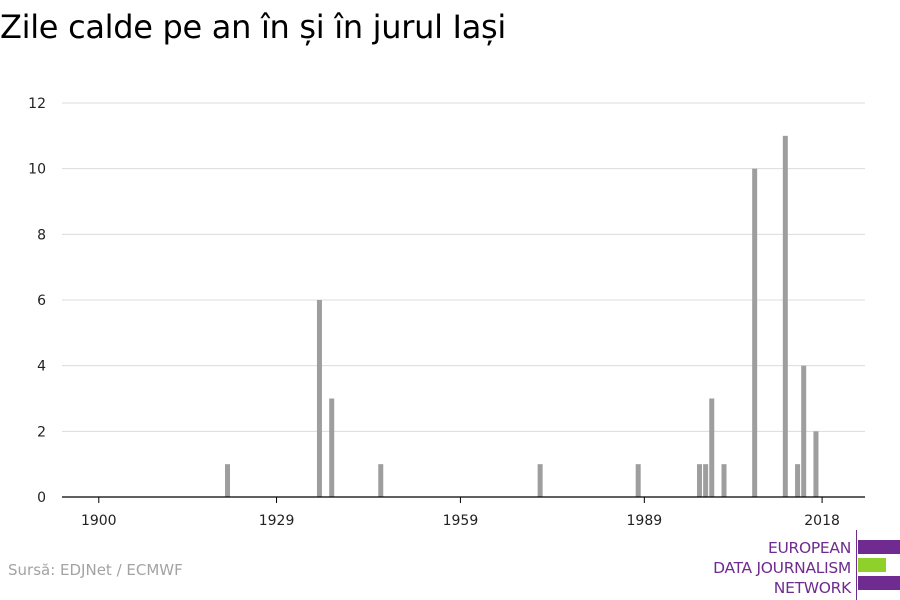  What do you see at coordinates (37, 104) in the screenshot?
I see `y-tick-label-12: 12` at bounding box center [37, 104].